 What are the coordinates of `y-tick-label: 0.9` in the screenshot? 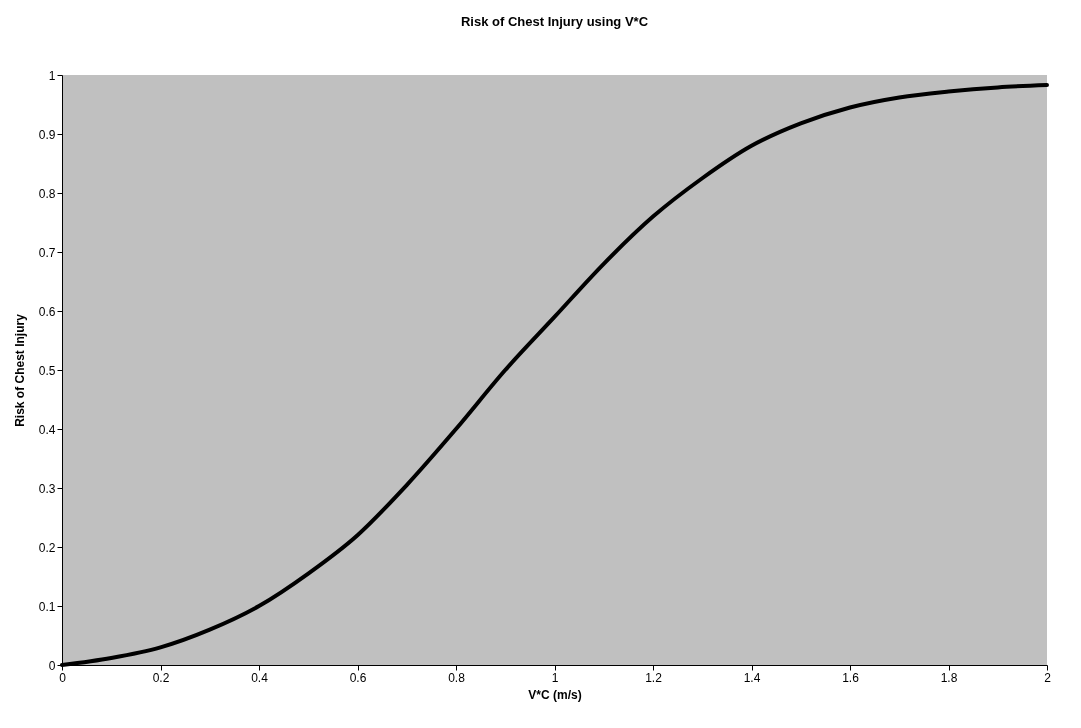 It's located at (47, 134).